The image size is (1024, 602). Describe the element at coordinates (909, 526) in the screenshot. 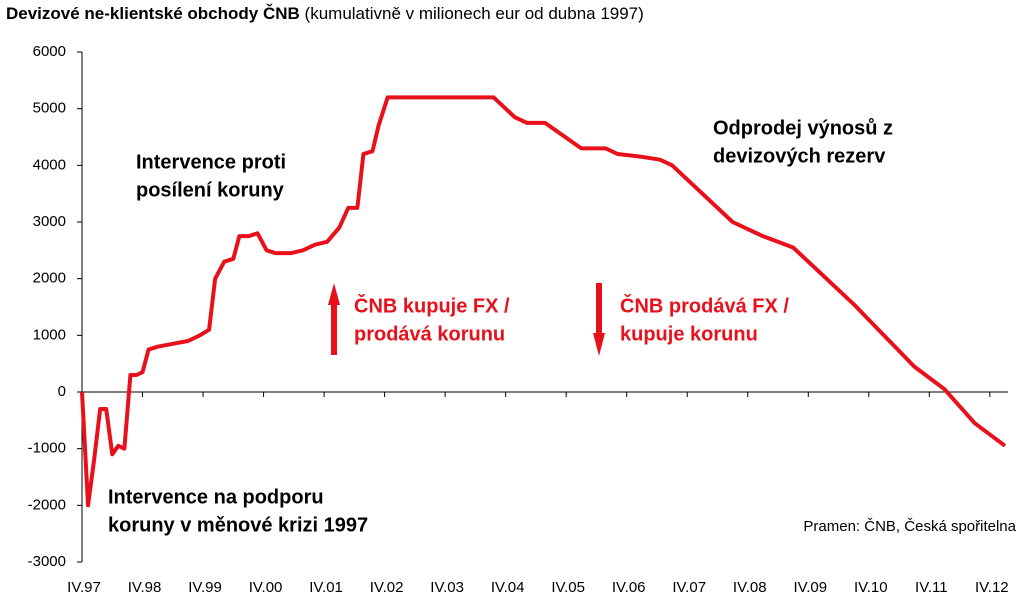

I see `source: Pramen: ČNB, Česká spořitelna` at that location.